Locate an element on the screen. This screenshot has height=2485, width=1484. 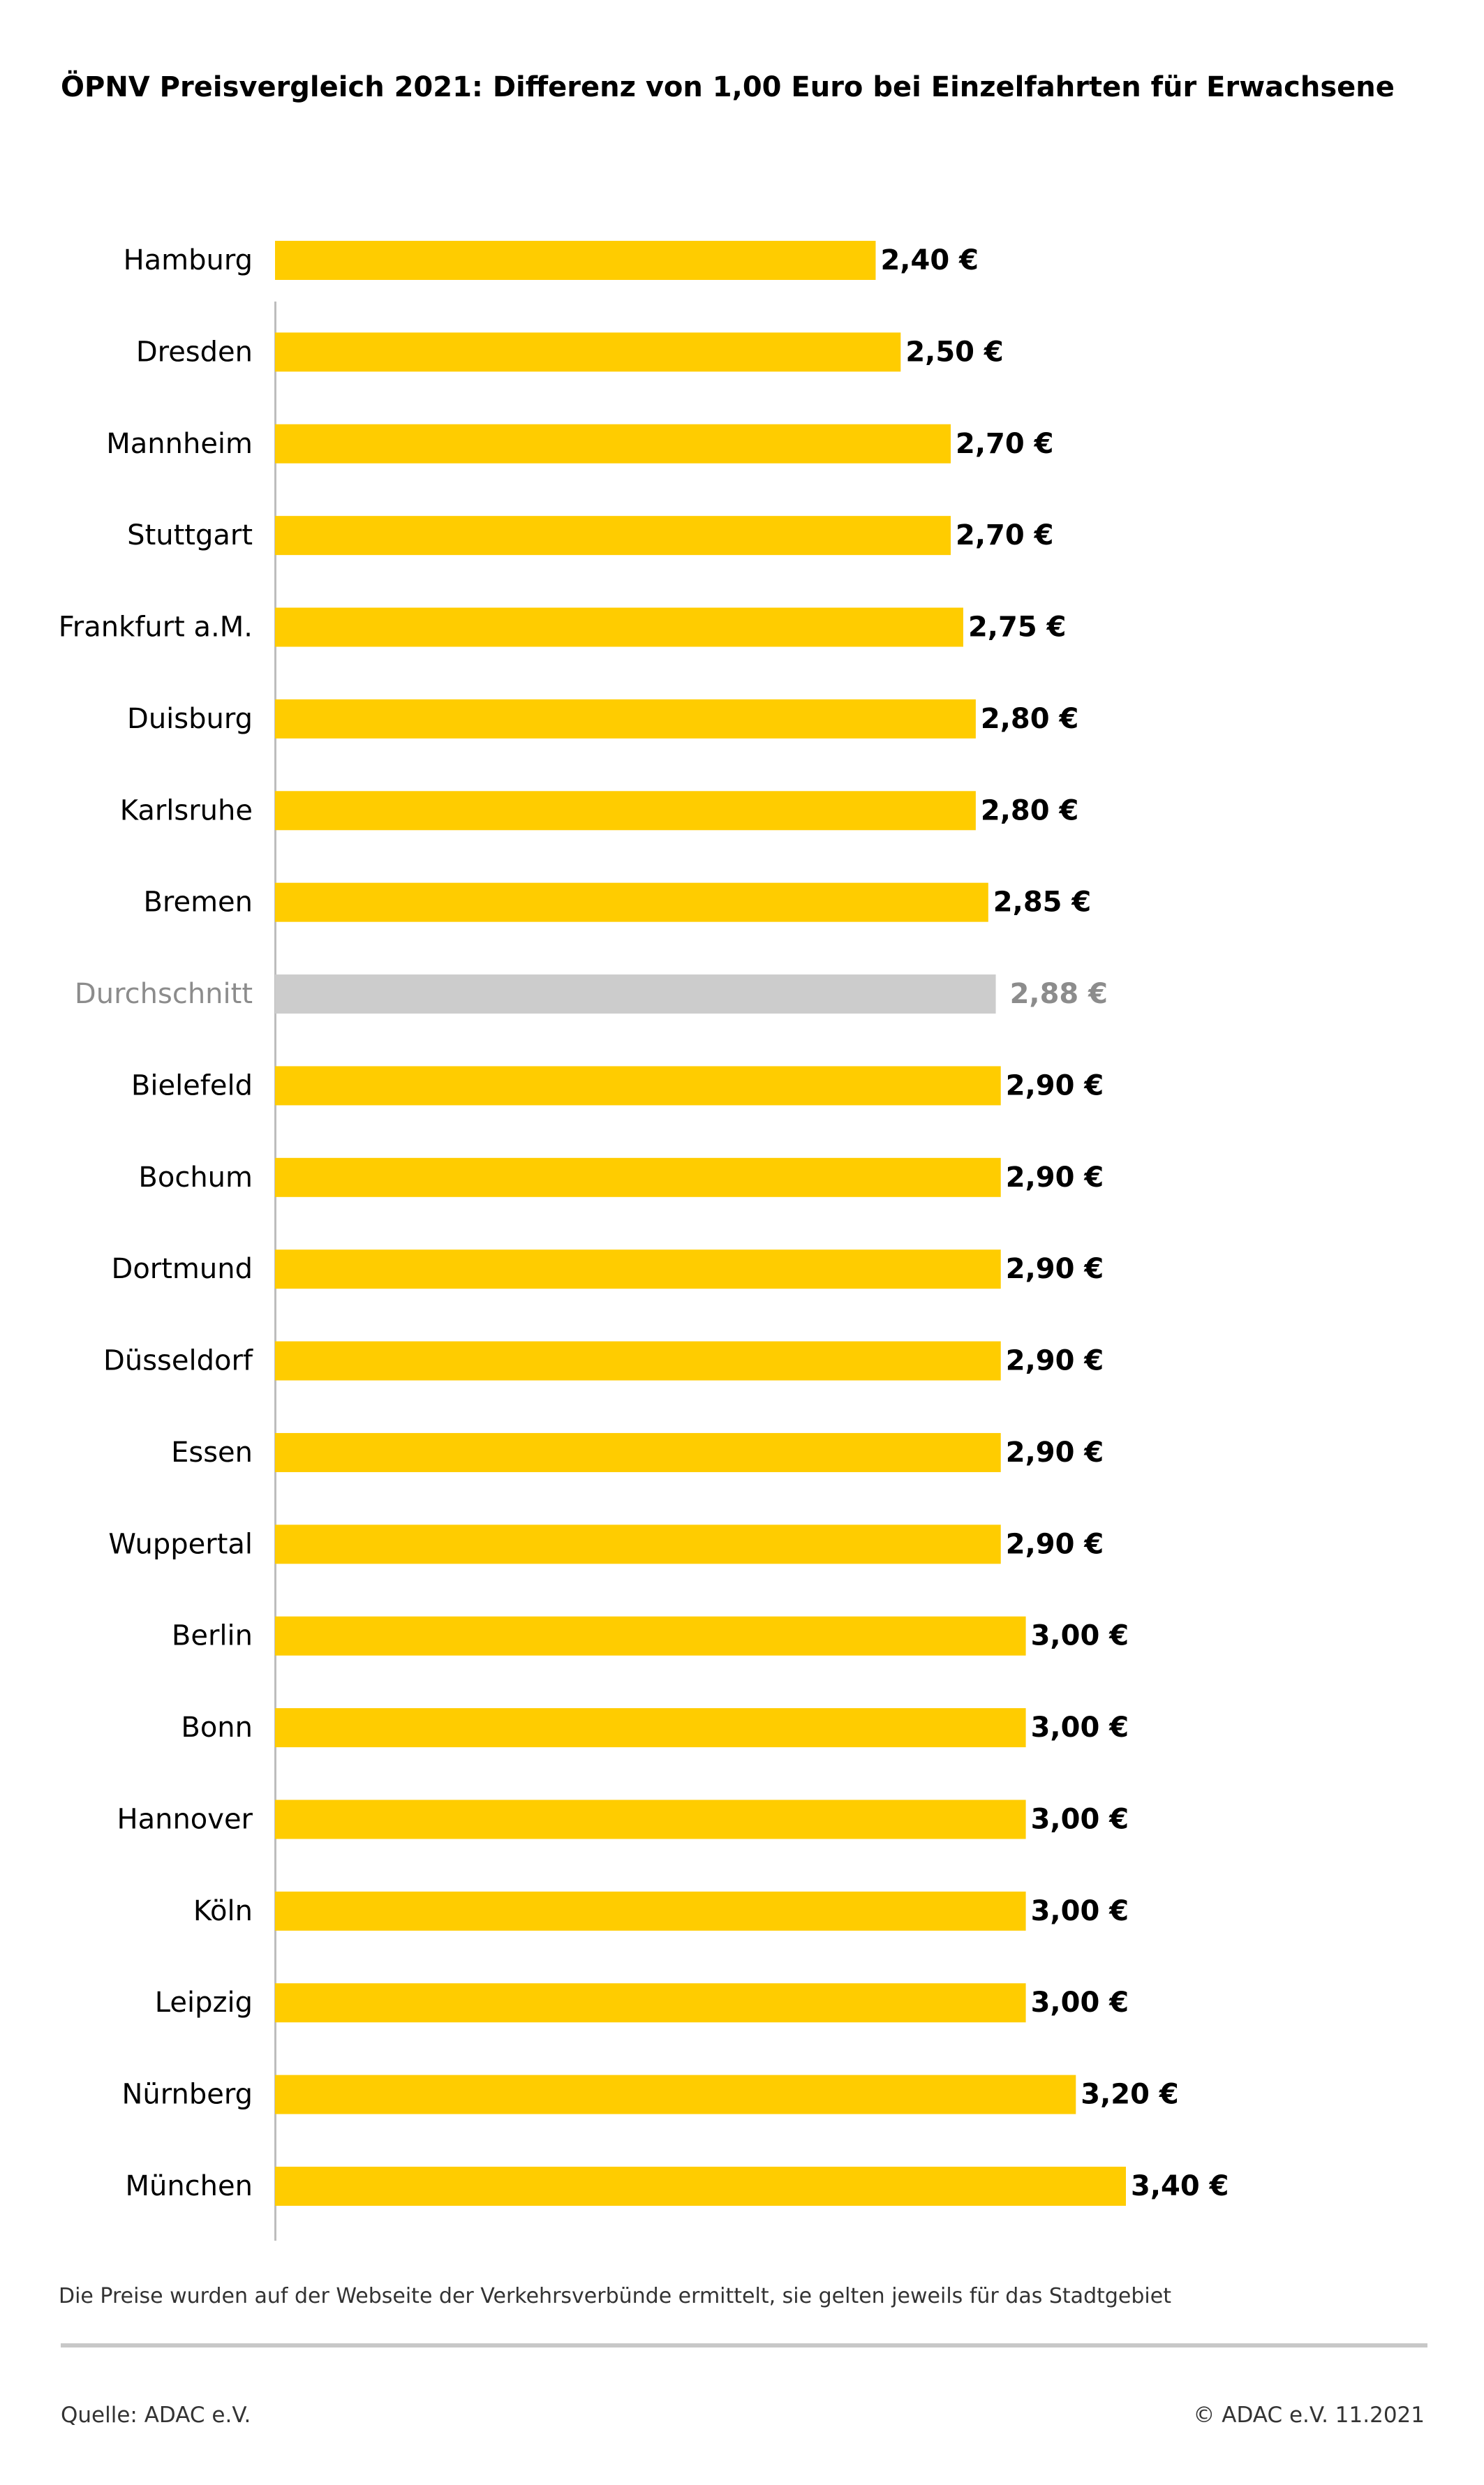
category-label: Berlin is located at coordinates (212, 1636).